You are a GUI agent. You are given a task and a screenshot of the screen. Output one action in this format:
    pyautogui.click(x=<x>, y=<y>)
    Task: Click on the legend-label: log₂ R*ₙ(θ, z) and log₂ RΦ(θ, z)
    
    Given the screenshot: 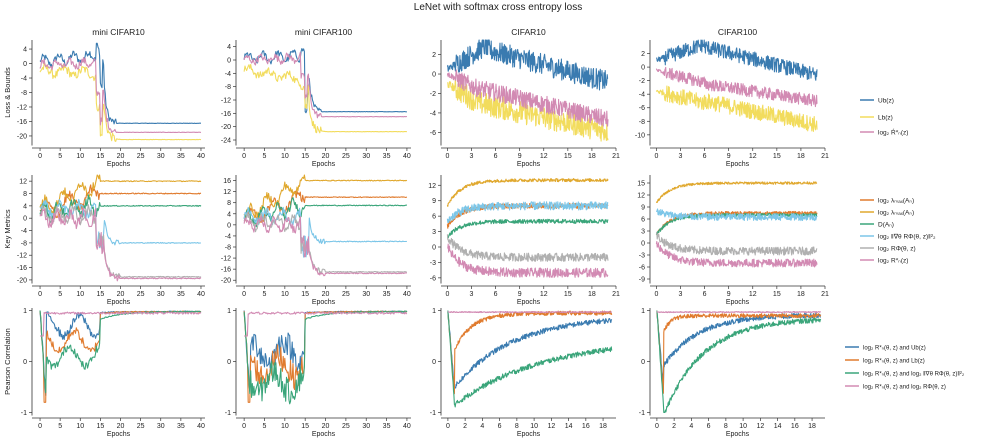 What is the action you would take?
    pyautogui.click(x=904, y=388)
    